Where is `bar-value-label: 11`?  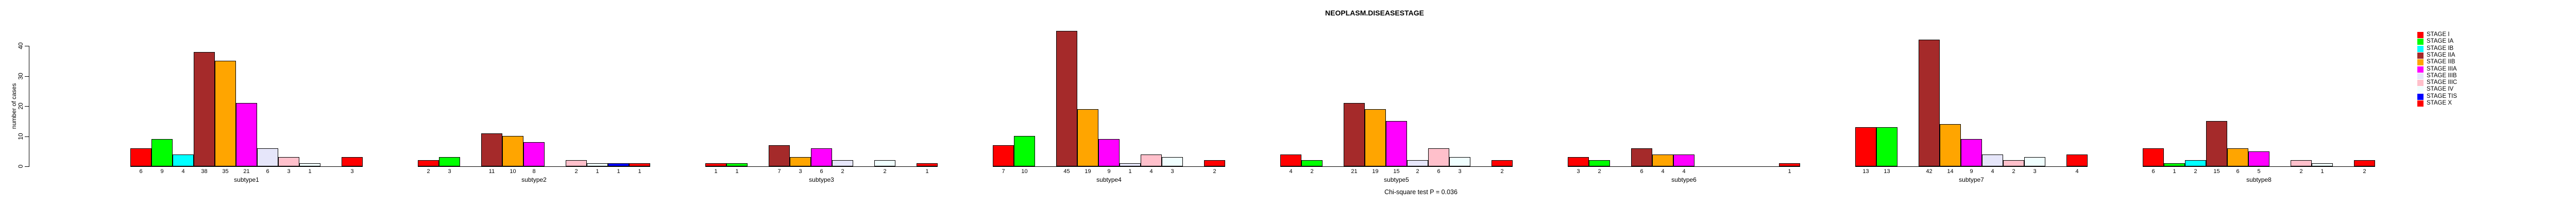 bar-value-label: 11 is located at coordinates (491, 171).